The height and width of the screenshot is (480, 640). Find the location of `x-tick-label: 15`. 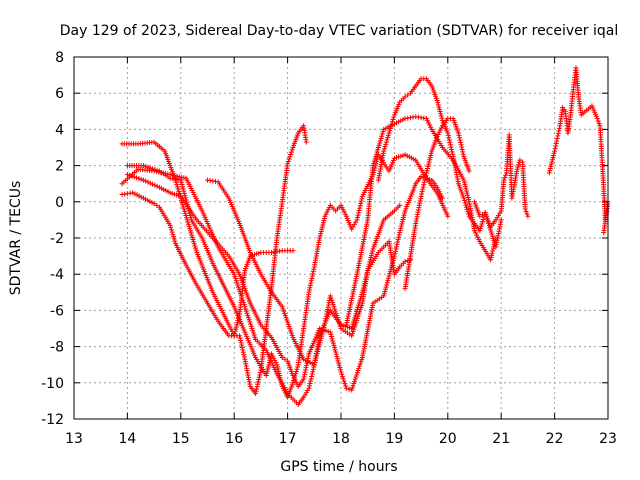

x-tick-label: 15 is located at coordinates (181, 439).